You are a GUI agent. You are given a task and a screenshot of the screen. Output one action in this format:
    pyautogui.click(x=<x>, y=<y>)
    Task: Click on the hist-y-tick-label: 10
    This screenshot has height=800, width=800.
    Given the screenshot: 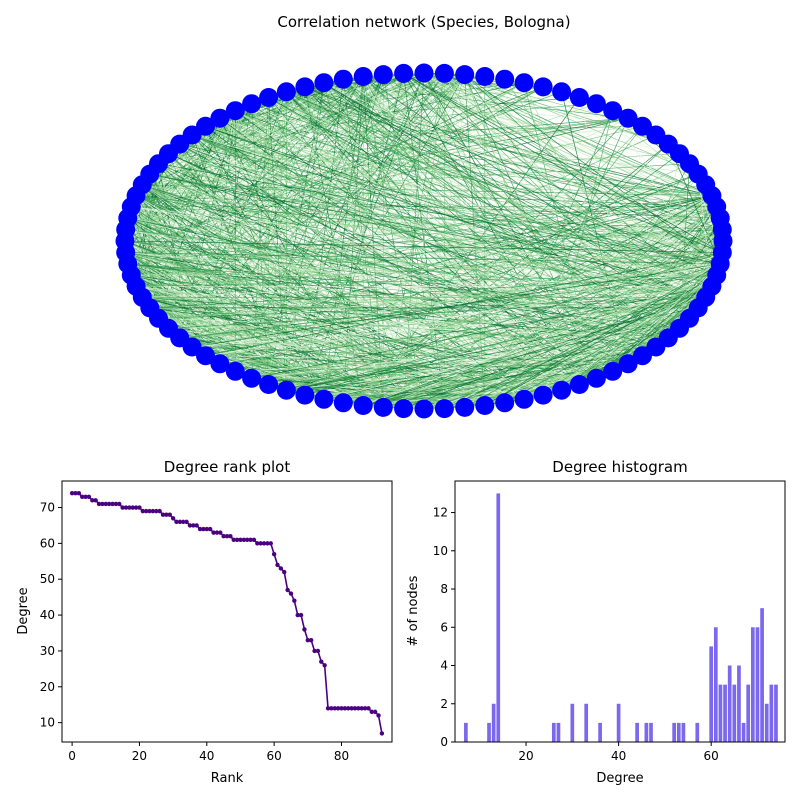 What is the action you would take?
    pyautogui.click(x=440, y=551)
    